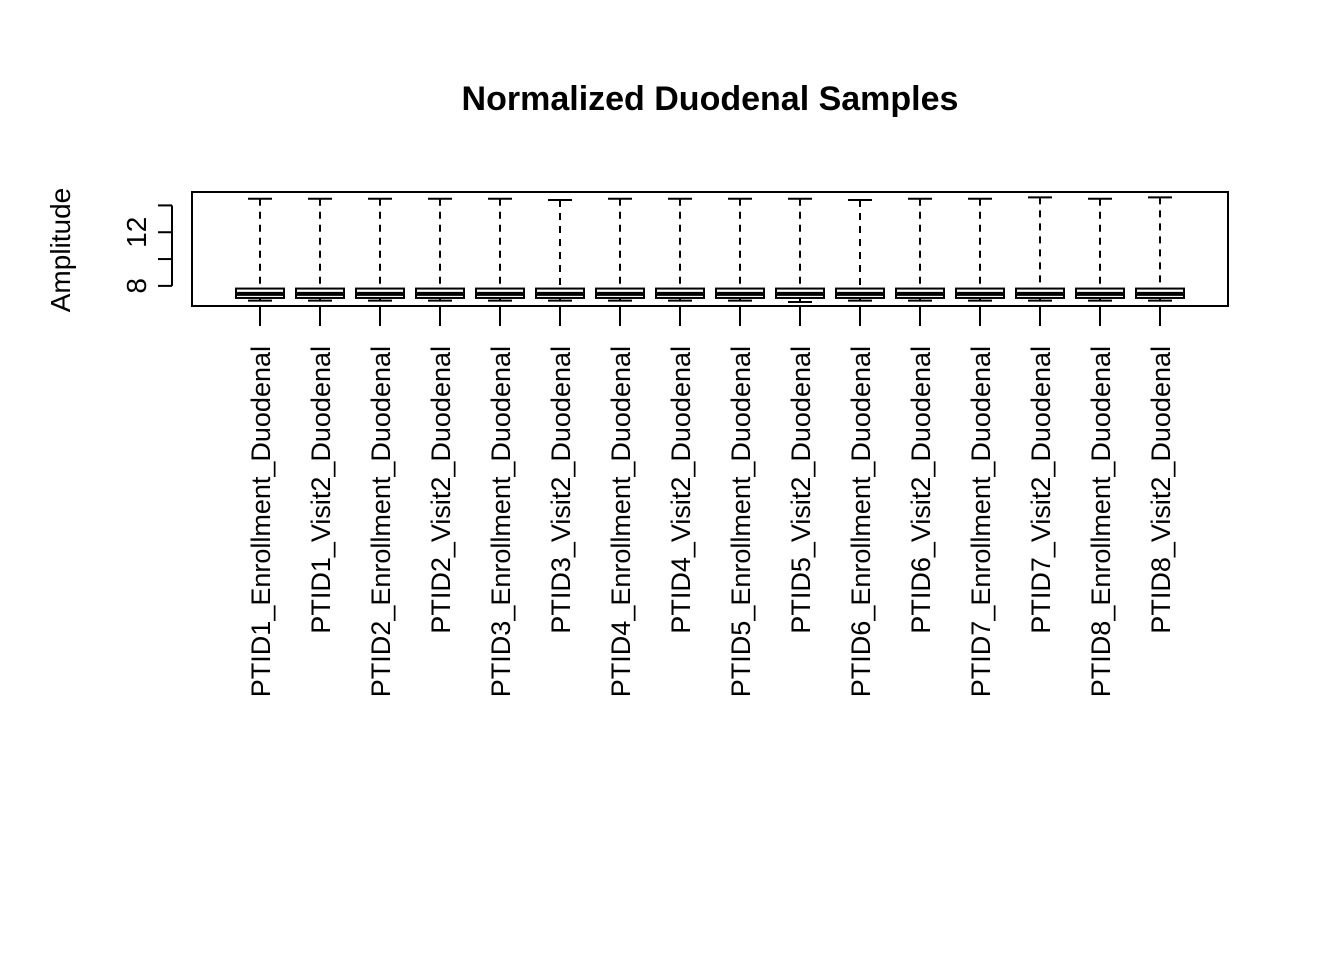  I want to click on boxes-group, so click(710, 261).